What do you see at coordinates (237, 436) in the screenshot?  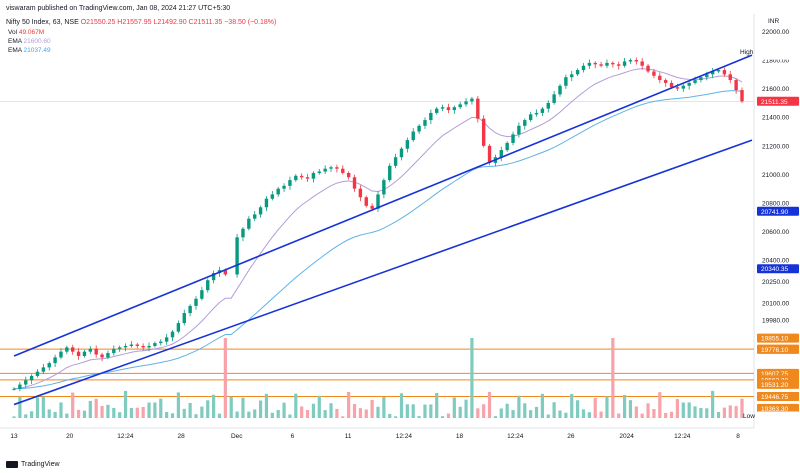 I see `x-tick-label: Dec` at bounding box center [237, 436].